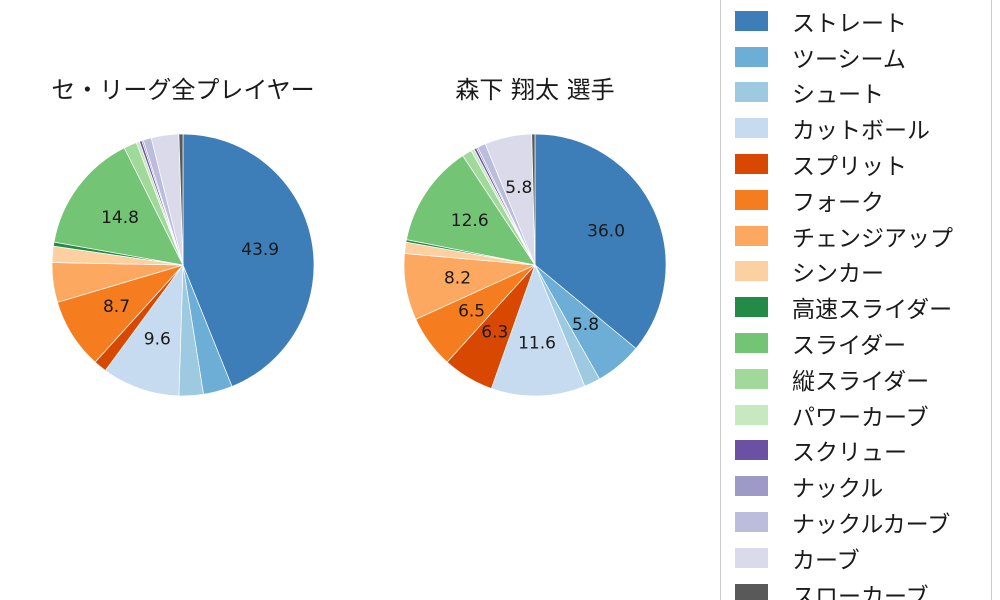 The width and height of the screenshot is (1000, 600). What do you see at coordinates (849, 167) in the screenshot?
I see `legend-label: スプリット` at bounding box center [849, 167].